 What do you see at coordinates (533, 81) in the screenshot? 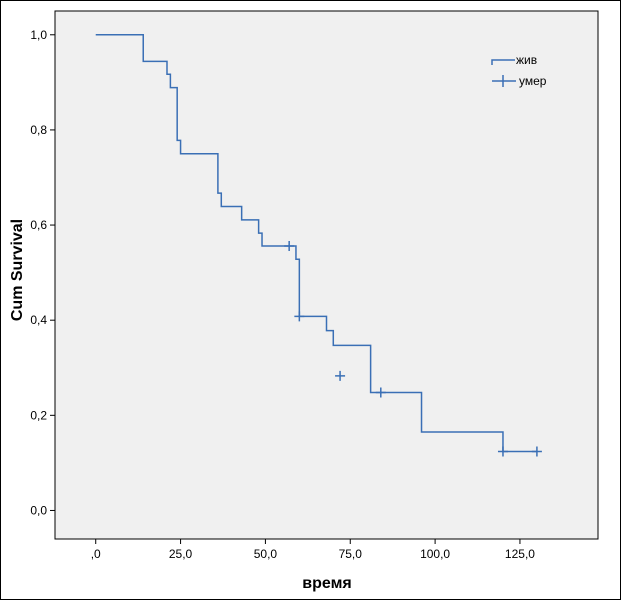
I see `legend-label-1: умер` at bounding box center [533, 81].